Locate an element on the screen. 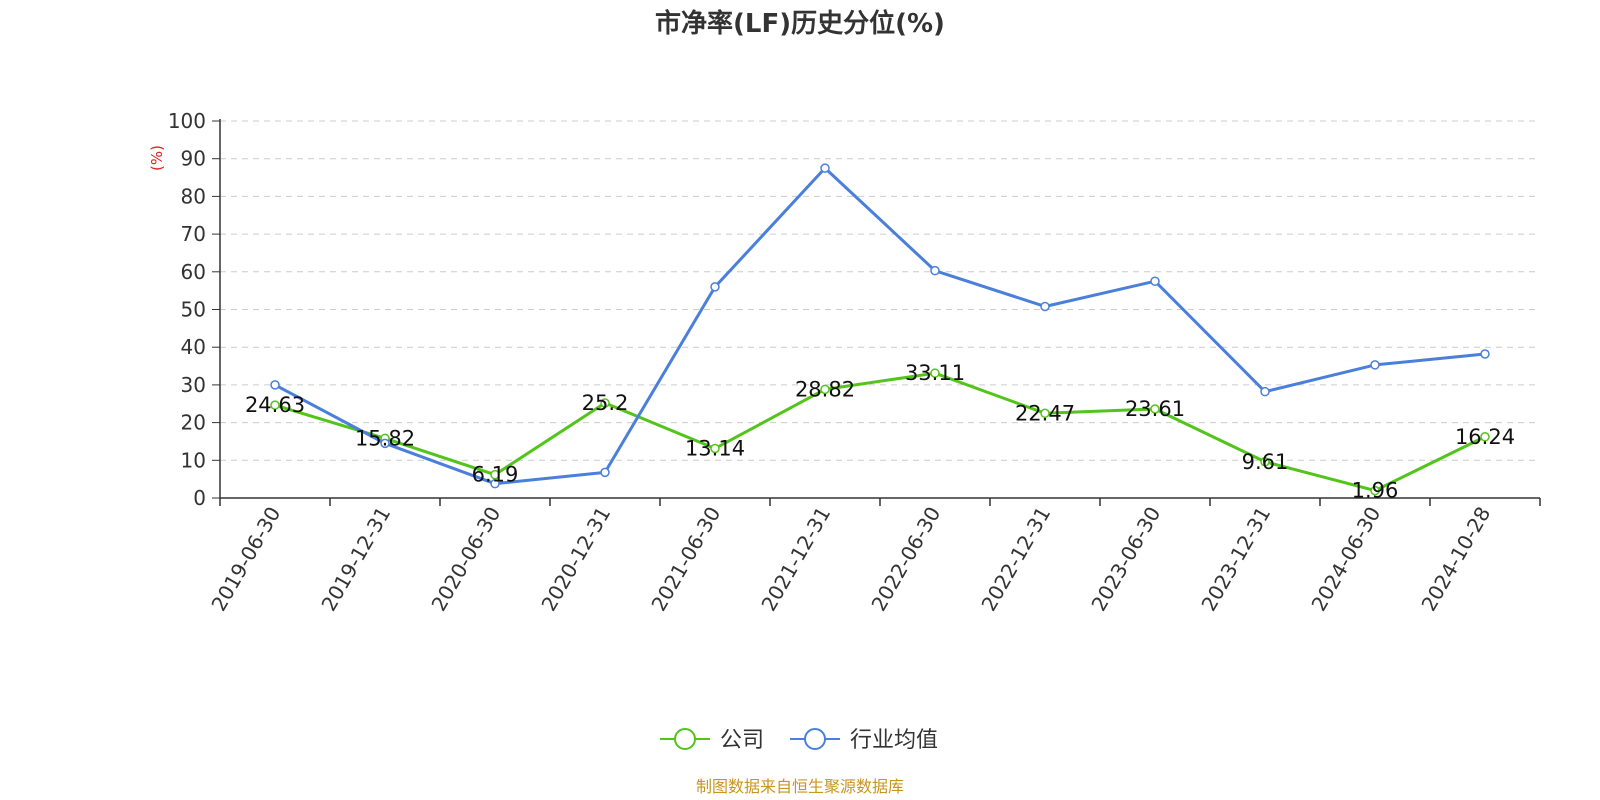 The width and height of the screenshot is (1600, 800). y-tick-label: 50 is located at coordinates (193, 310).